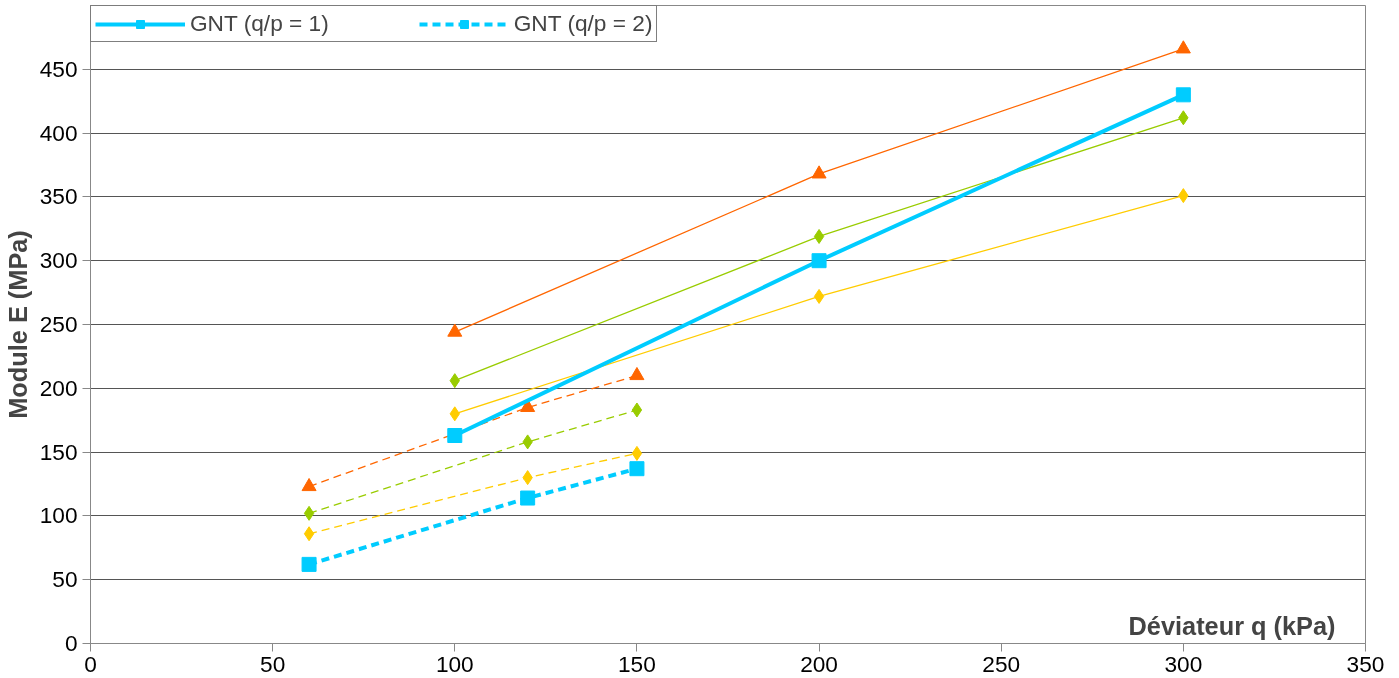 Image resolution: width=1399 pixels, height=678 pixels. What do you see at coordinates (454, 663) in the screenshot?
I see `x-tick-label: 100` at bounding box center [454, 663].